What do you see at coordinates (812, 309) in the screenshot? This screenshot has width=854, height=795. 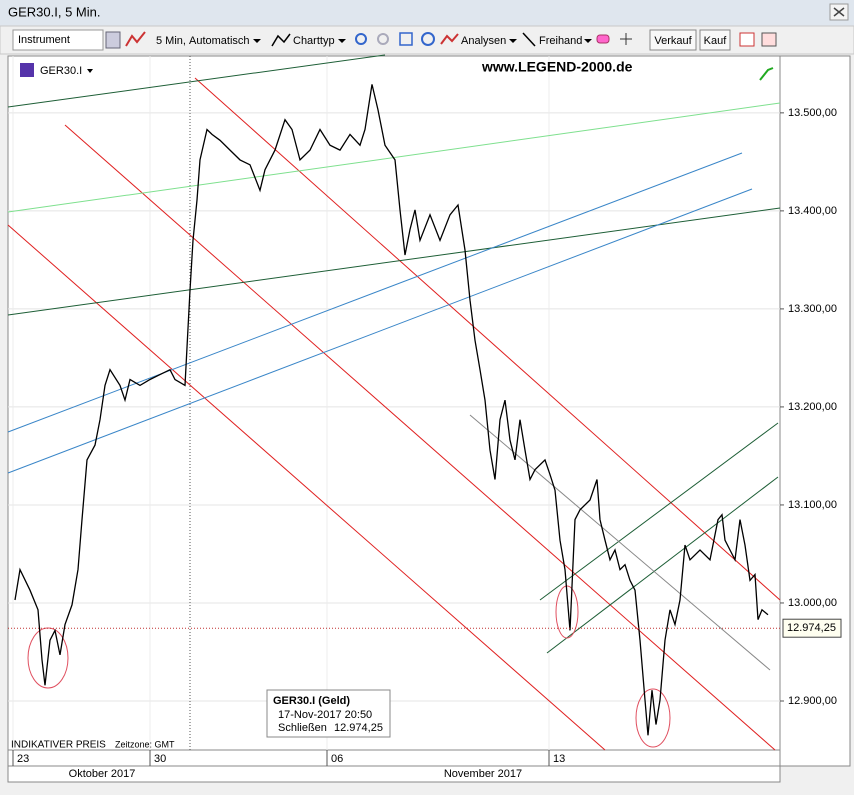 I see `y-tick-label: 13.300,00` at bounding box center [812, 309].